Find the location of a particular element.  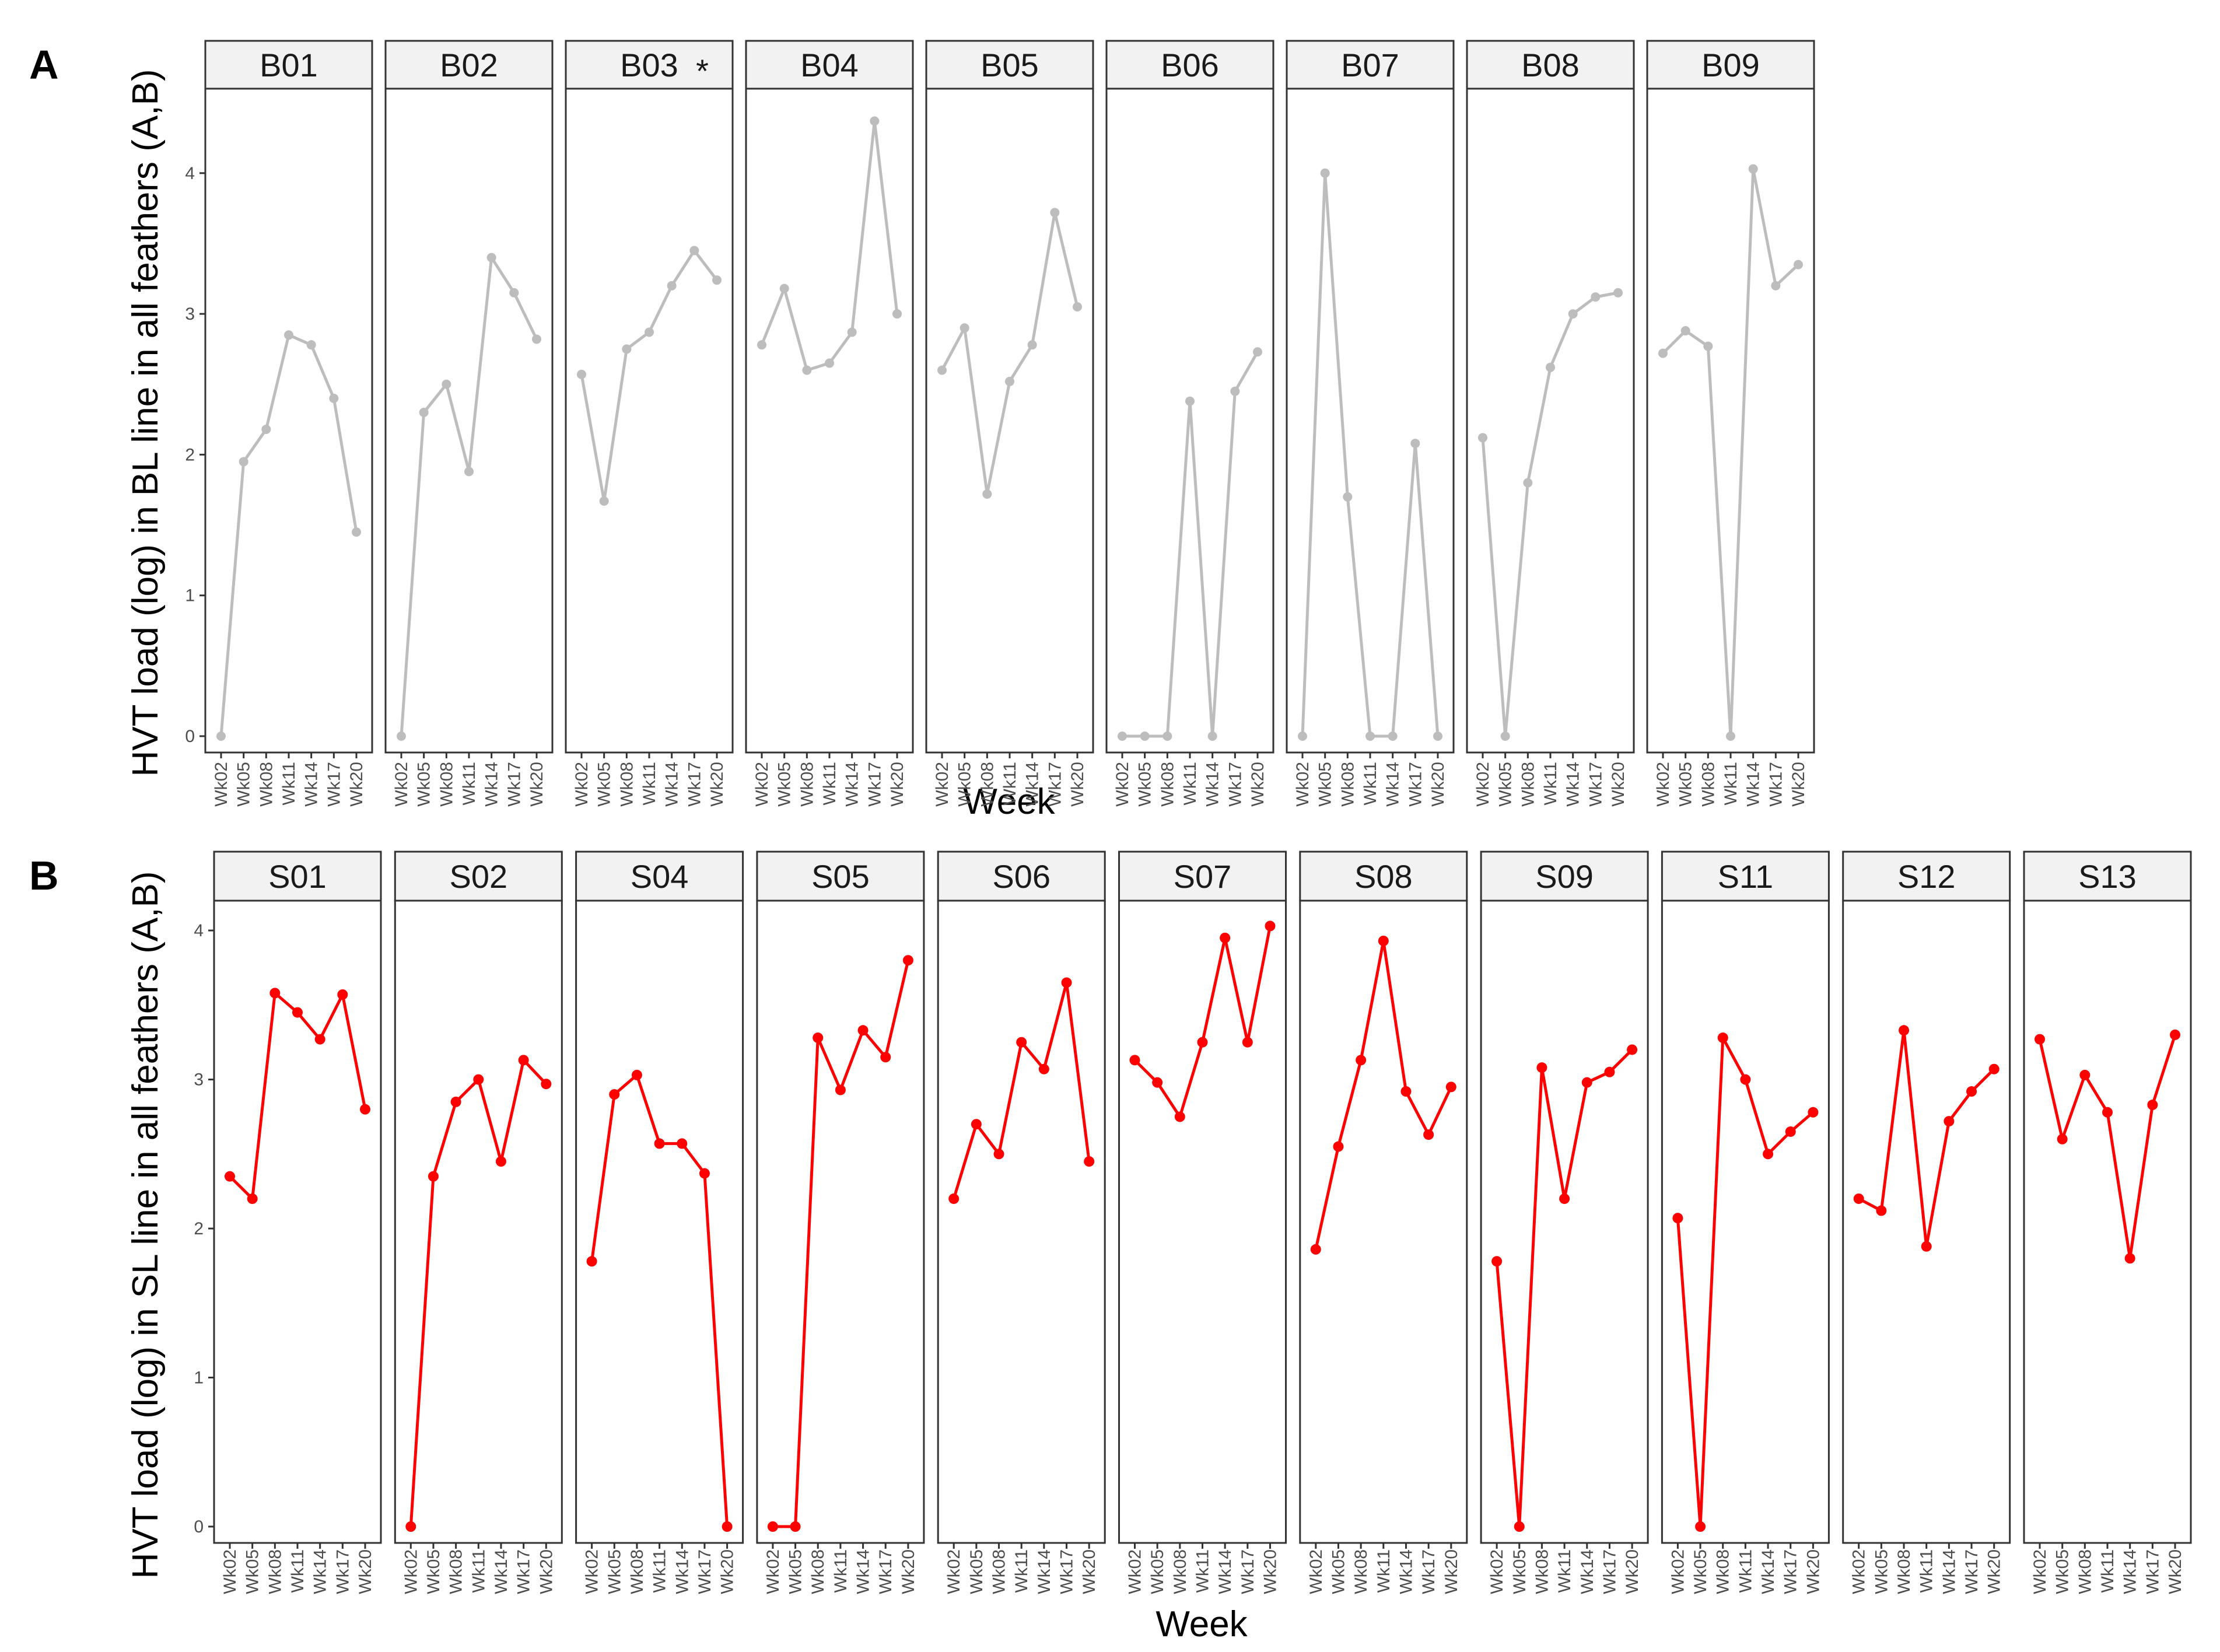

facet-s11: S11 Wk02 Wk05 Wk08 Wk11 Wk14 Wk17 Wk20 is located at coordinates (1745, 1222).